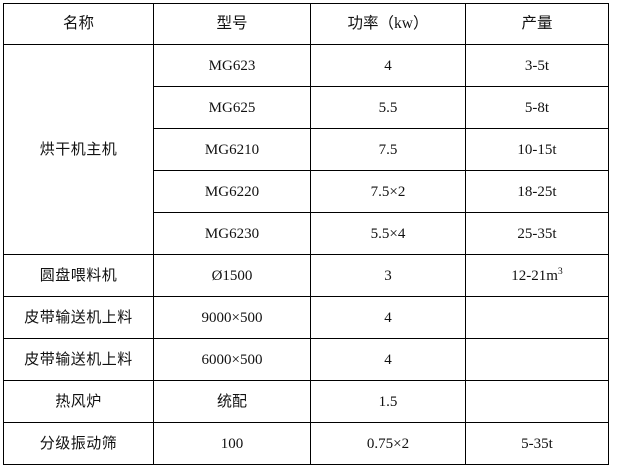 The image size is (618, 465). I want to click on table-row: MG6220 7.5×2 18-25t, so click(306, 191).